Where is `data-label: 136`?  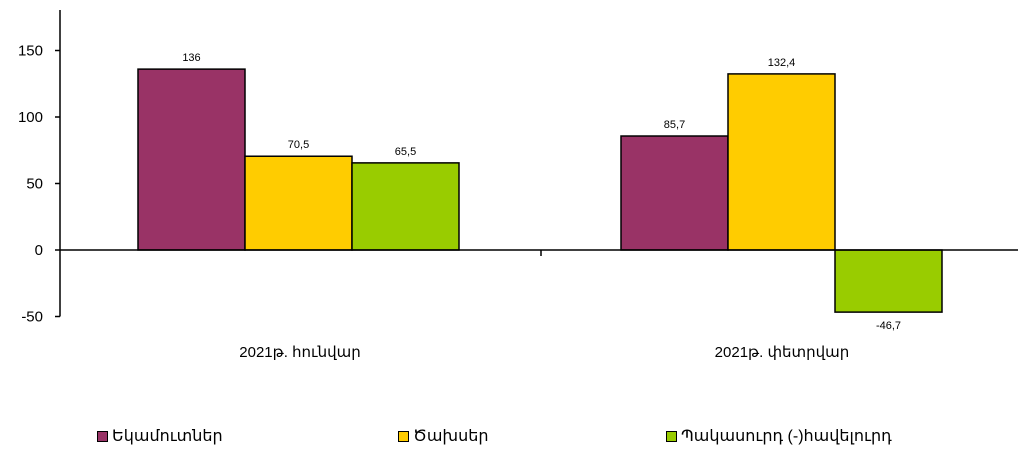
data-label: 136 is located at coordinates (191, 58).